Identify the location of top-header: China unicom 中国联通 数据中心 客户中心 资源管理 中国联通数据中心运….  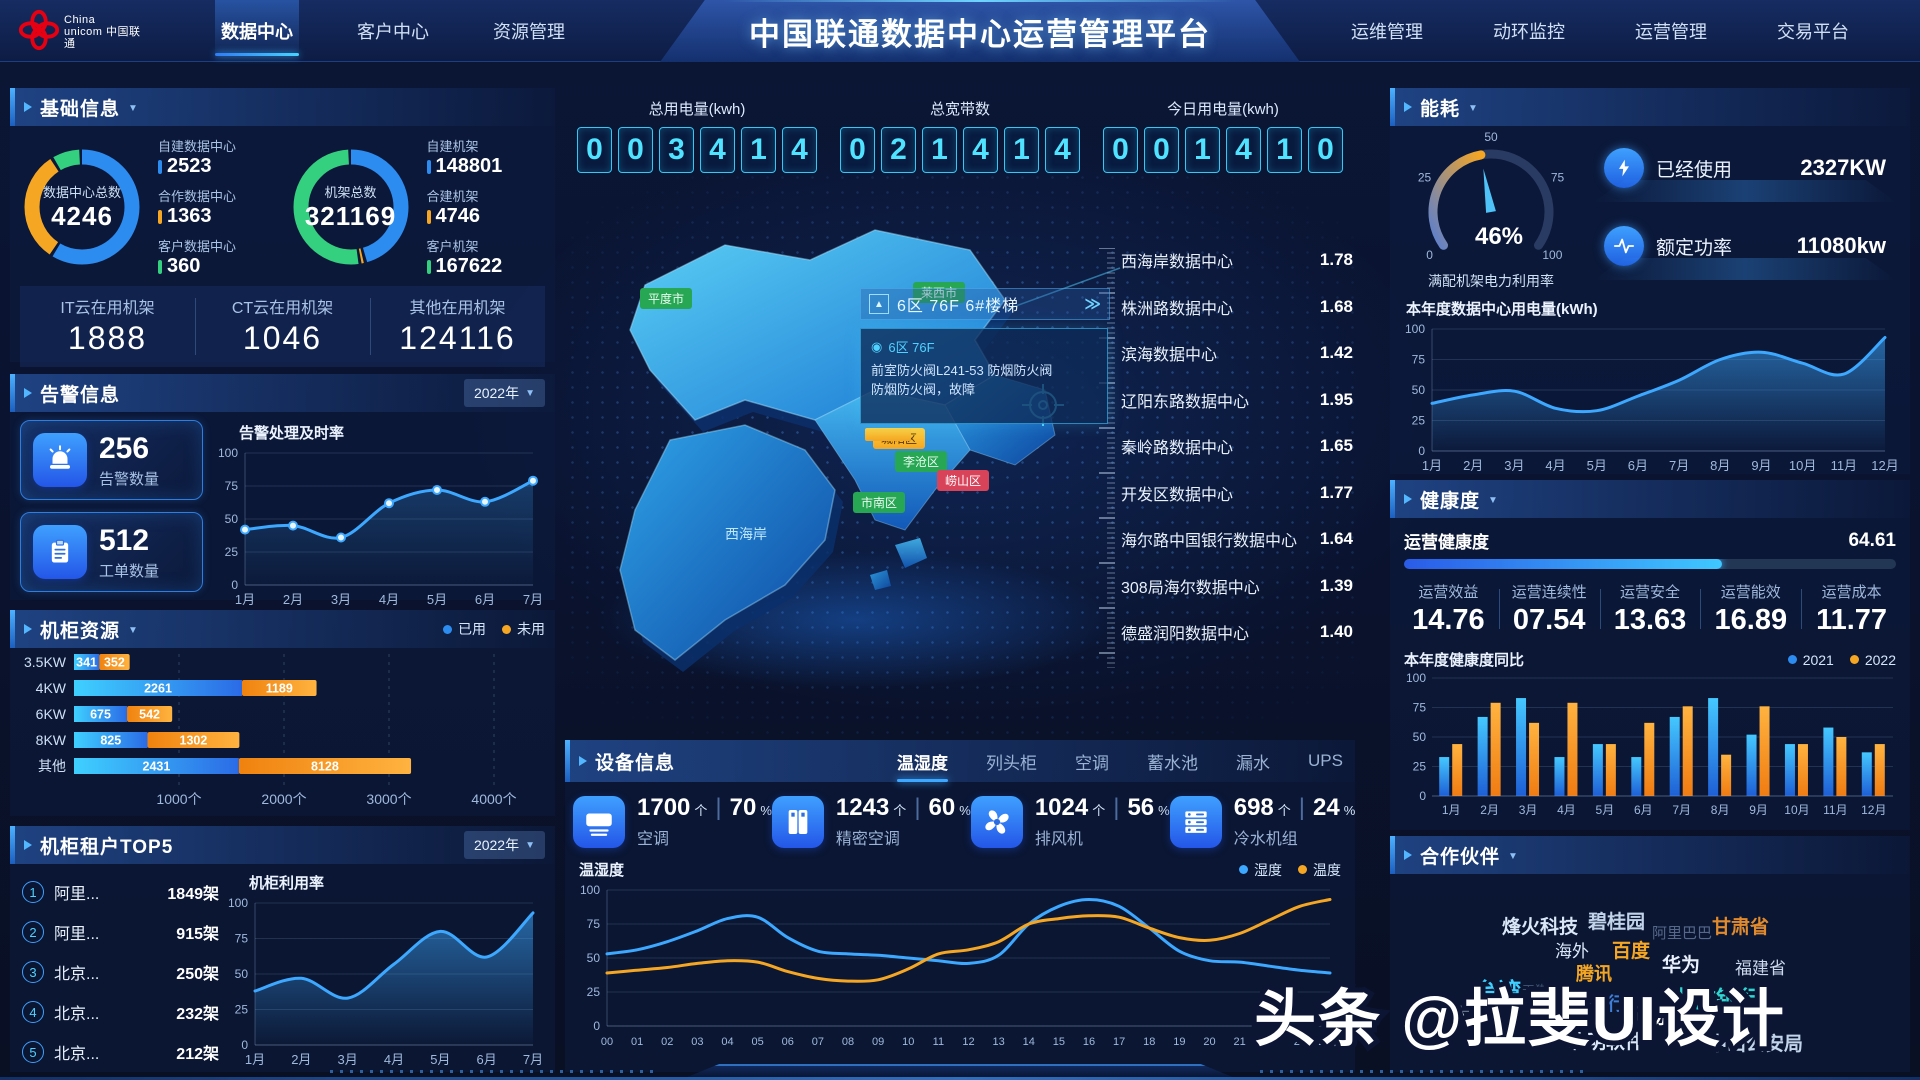
(960, 31).